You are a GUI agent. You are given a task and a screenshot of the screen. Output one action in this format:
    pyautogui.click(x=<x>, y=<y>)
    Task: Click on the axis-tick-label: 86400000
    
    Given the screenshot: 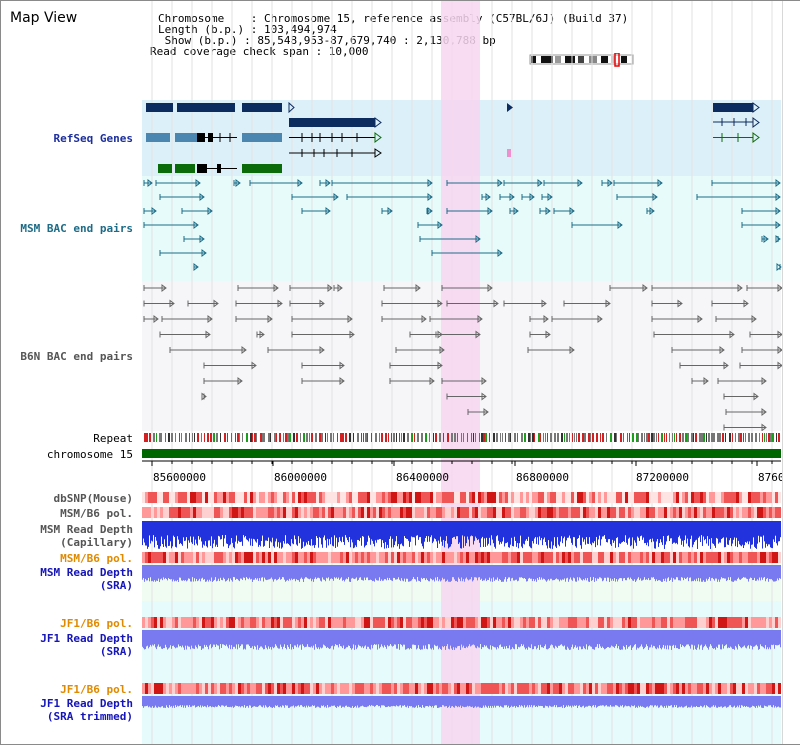 What is the action you would take?
    pyautogui.click(x=422, y=477)
    